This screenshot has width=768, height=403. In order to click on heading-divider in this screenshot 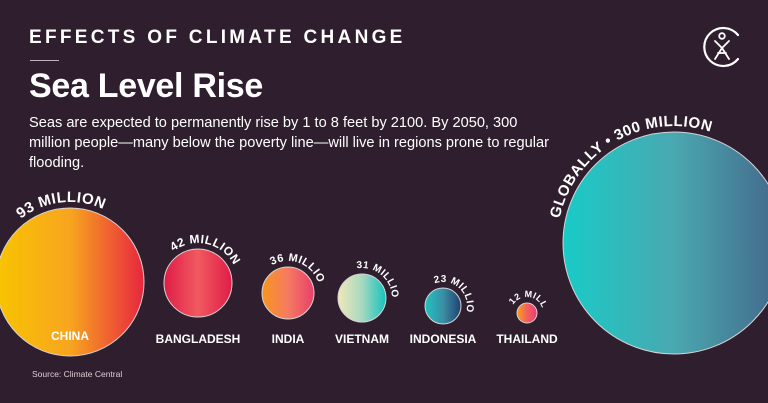, I will do `click(44, 60)`.